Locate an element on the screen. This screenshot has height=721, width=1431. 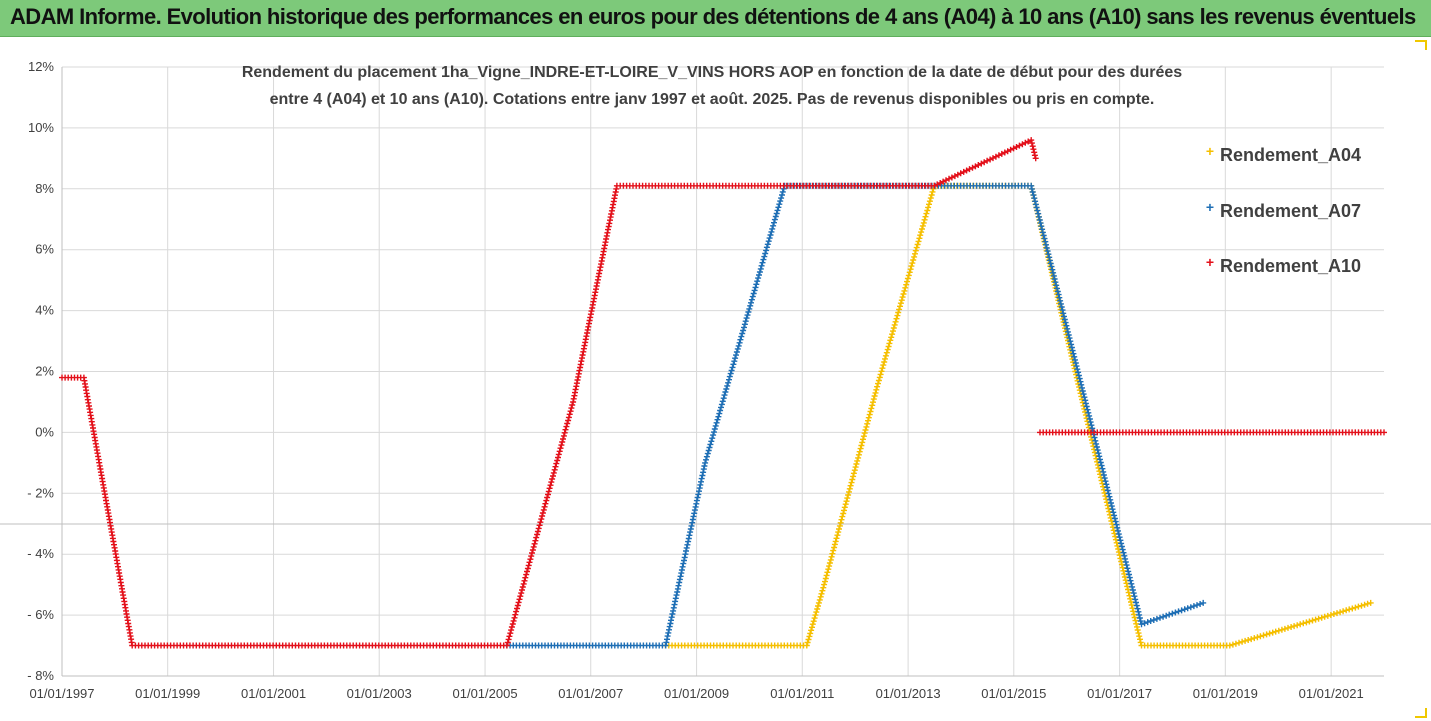
x-tick-label: 01/01/1999 is located at coordinates (167, 693).